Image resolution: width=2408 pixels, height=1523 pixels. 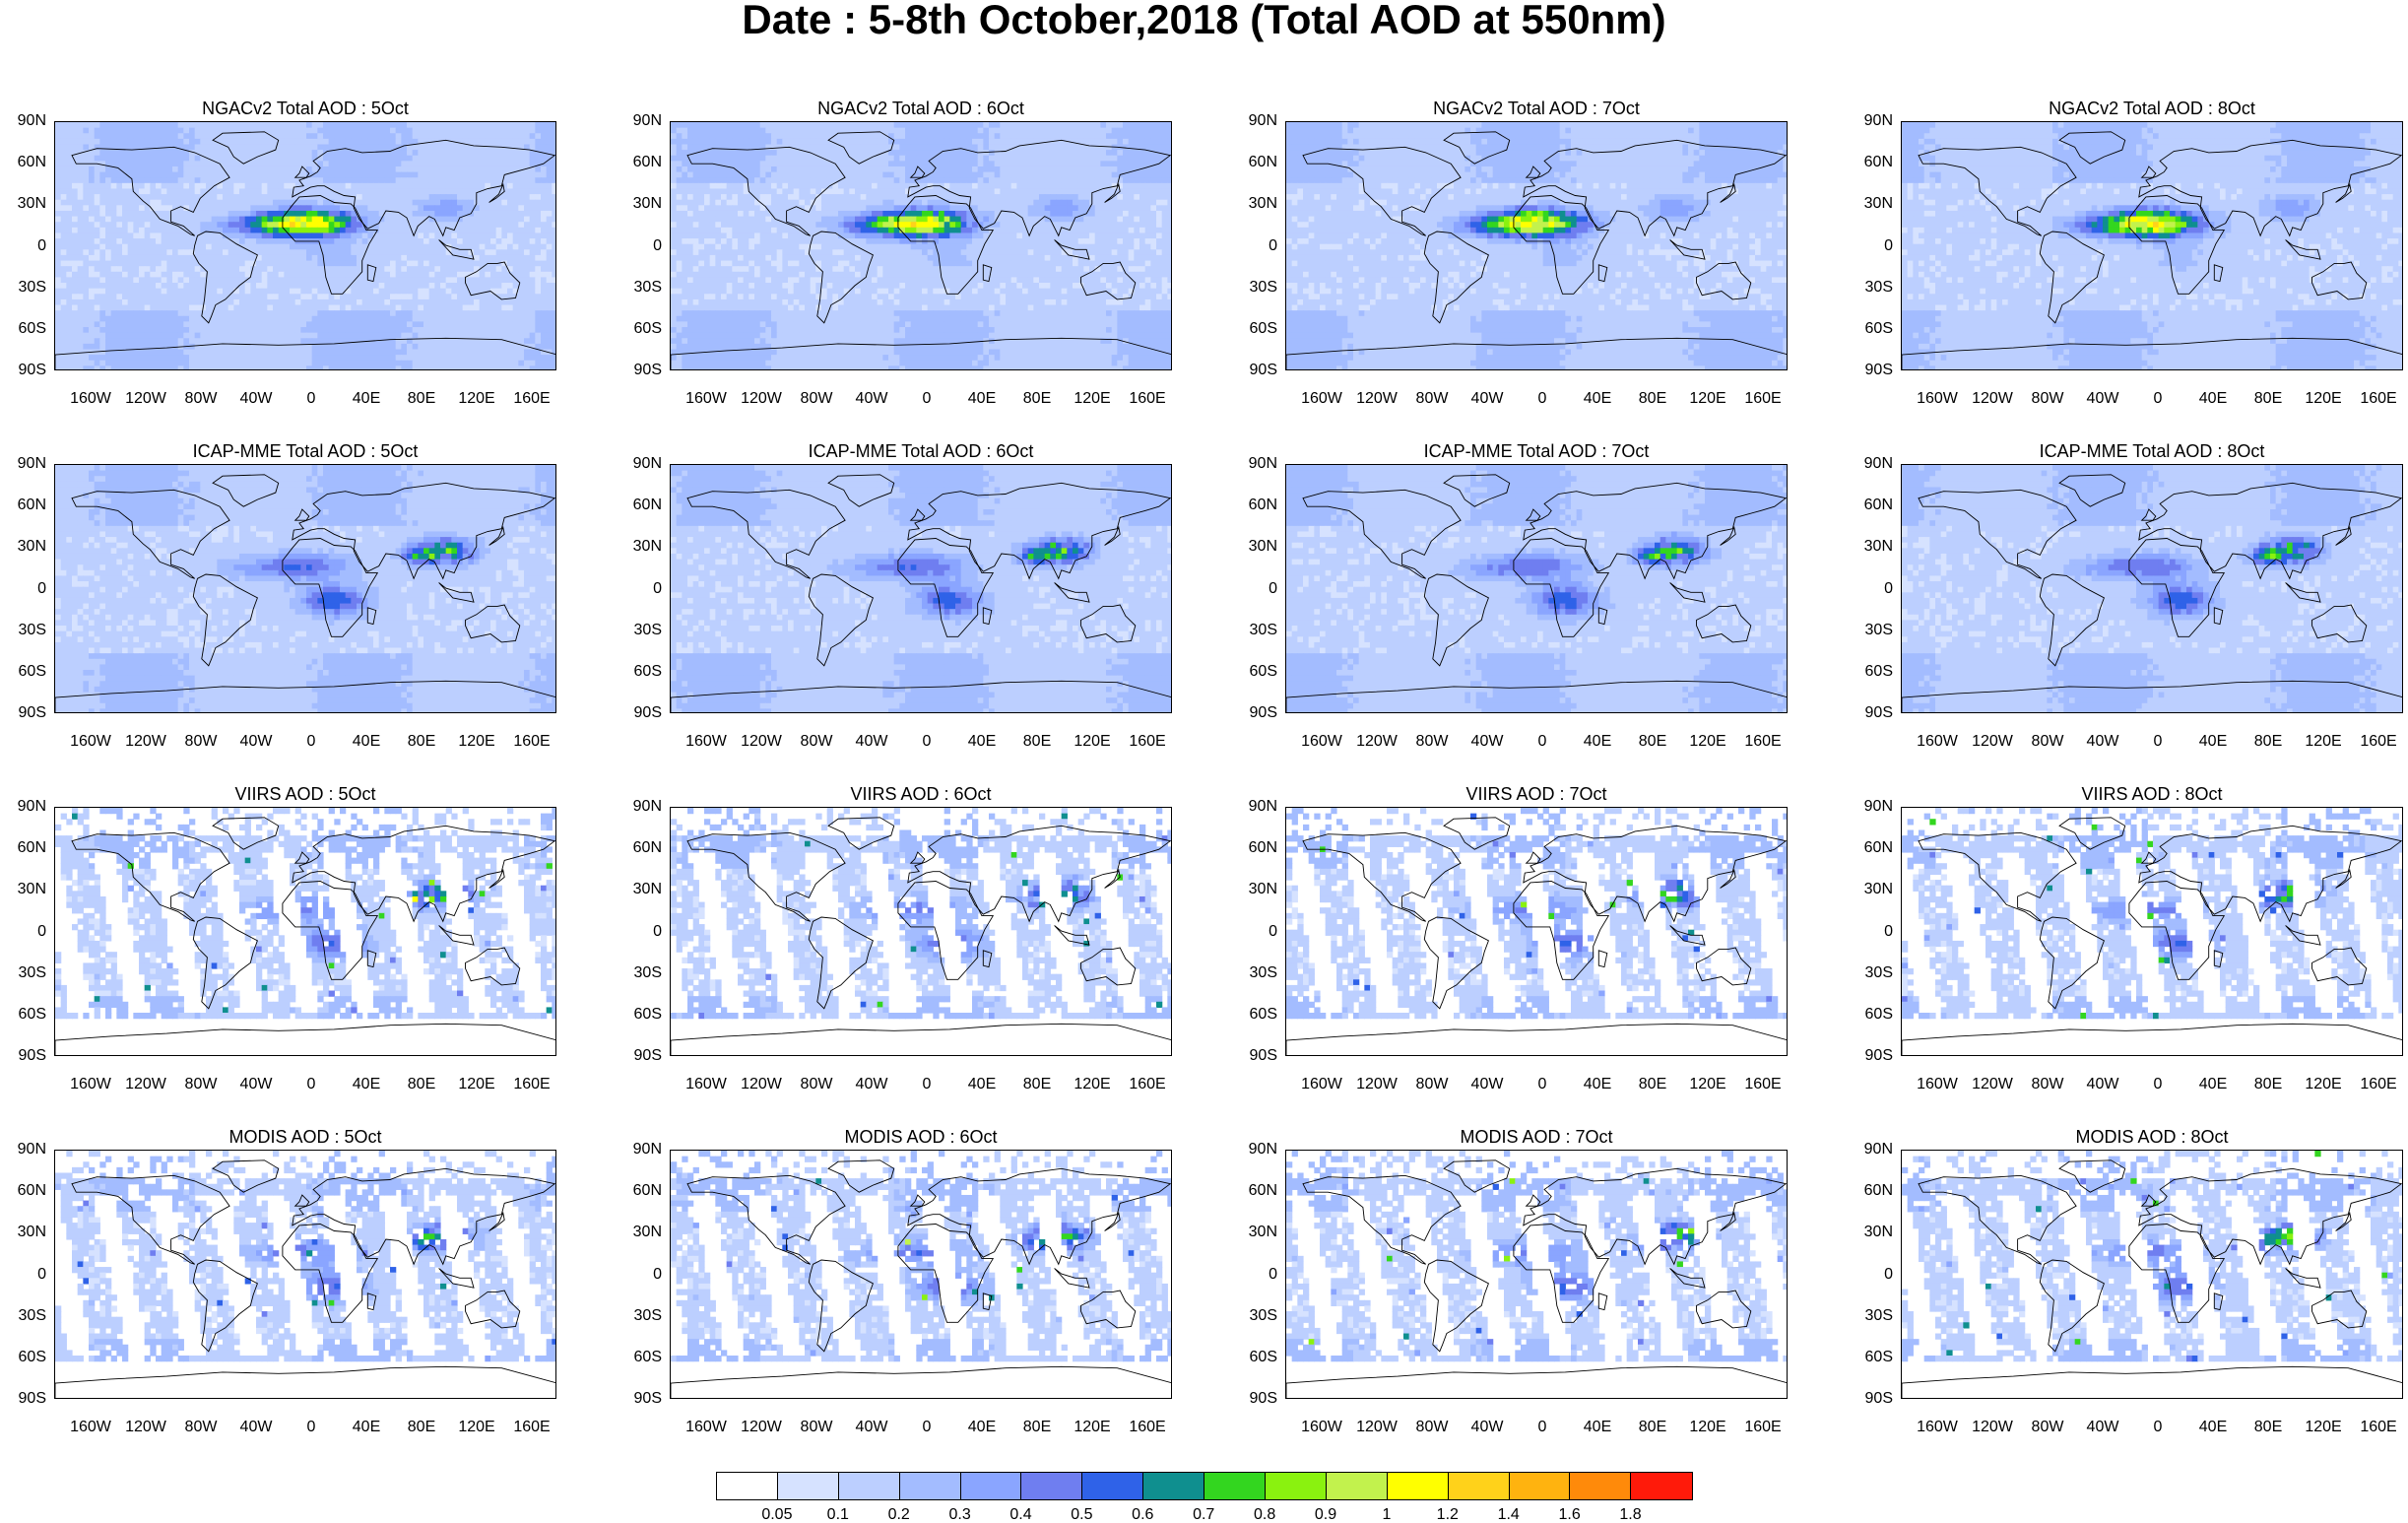 What do you see at coordinates (1143, 1515) in the screenshot?
I see `colorbar-label: 0.6` at bounding box center [1143, 1515].